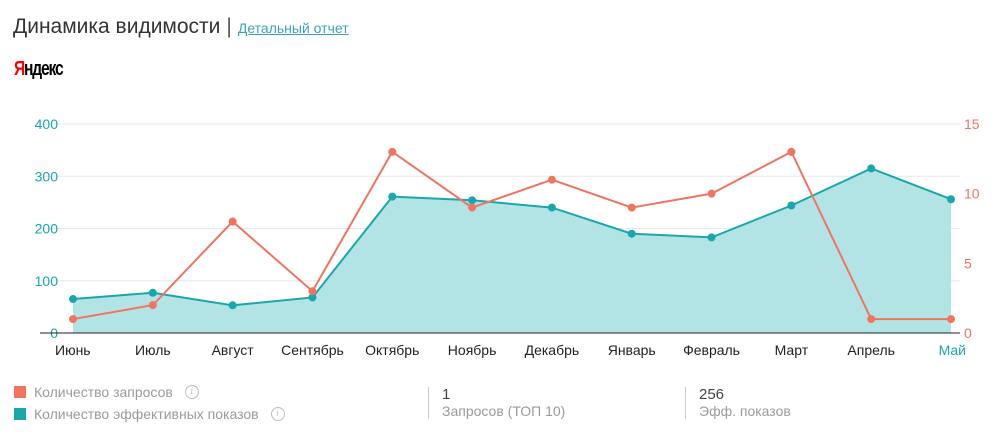 Image resolution: width=997 pixels, height=437 pixels. Describe the element at coordinates (472, 350) in the screenshot. I see `x-tick-label: Ноябрь` at that location.